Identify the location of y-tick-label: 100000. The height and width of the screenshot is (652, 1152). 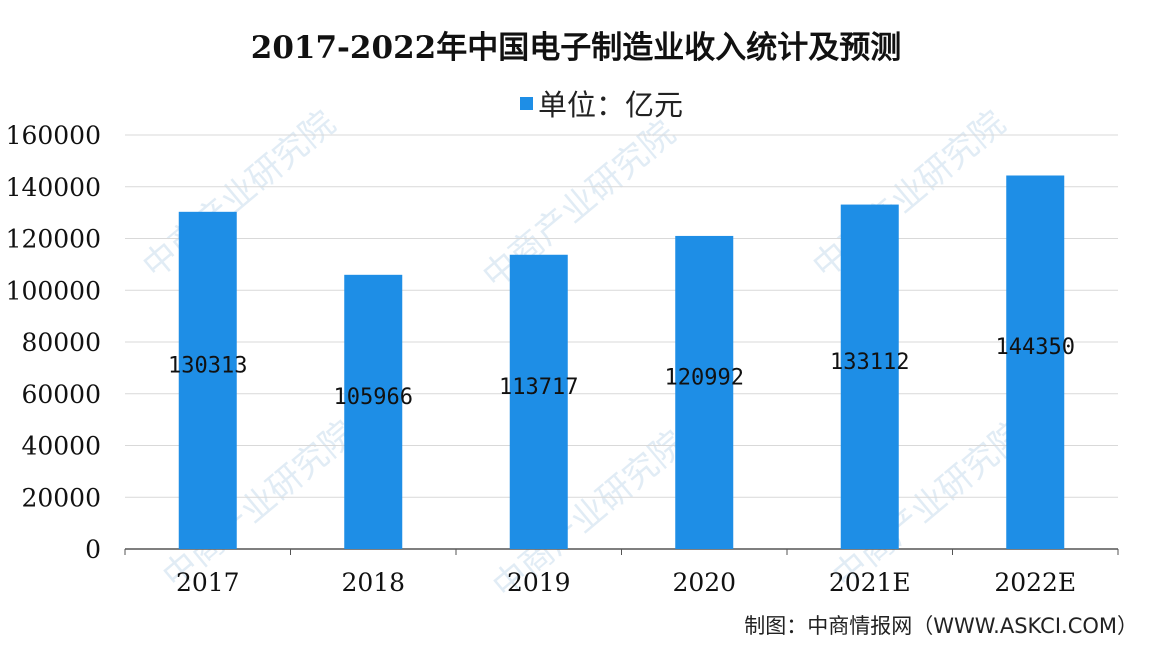
(53, 290).